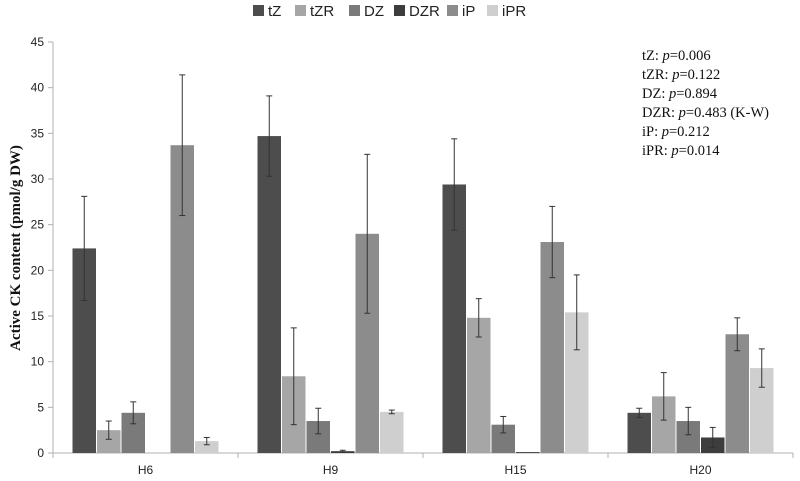 This screenshot has width=800, height=481. What do you see at coordinates (38, 133) in the screenshot?
I see `y-tick-label: 35` at bounding box center [38, 133].